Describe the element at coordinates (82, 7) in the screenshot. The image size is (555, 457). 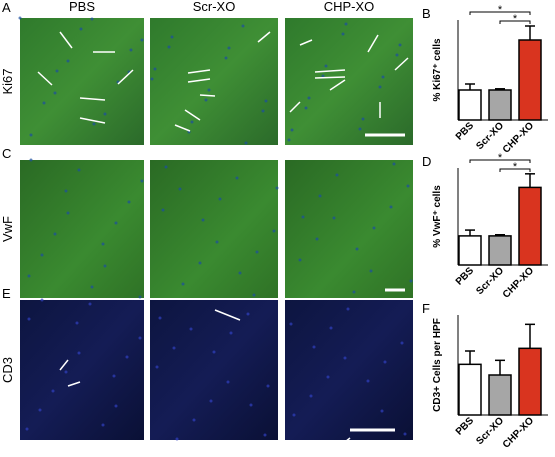
I see `column-label: PBS` at that location.